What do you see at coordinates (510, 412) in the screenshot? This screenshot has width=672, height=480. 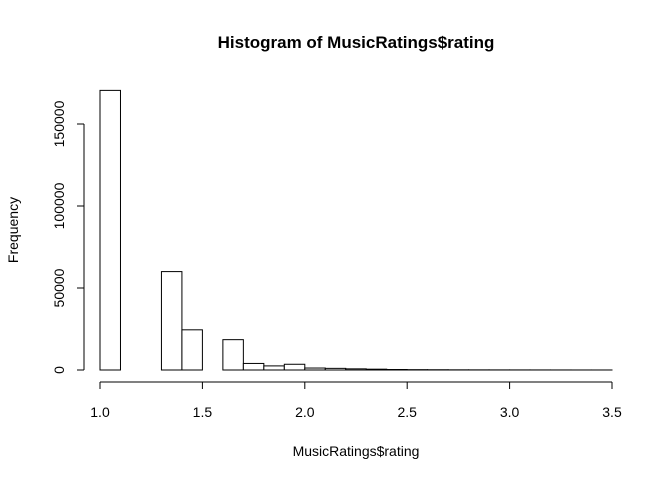 I see `x-tick-label: 3.0` at bounding box center [510, 412].